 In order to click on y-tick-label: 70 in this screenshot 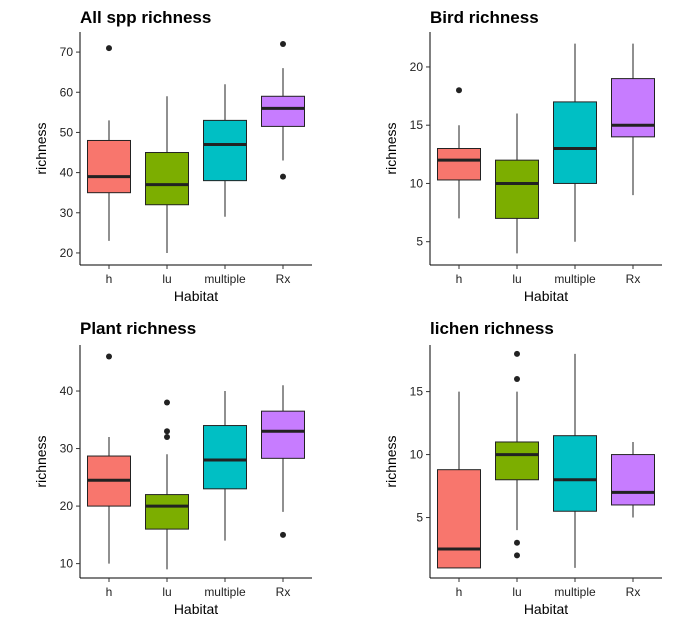, I will do `click(67, 52)`.